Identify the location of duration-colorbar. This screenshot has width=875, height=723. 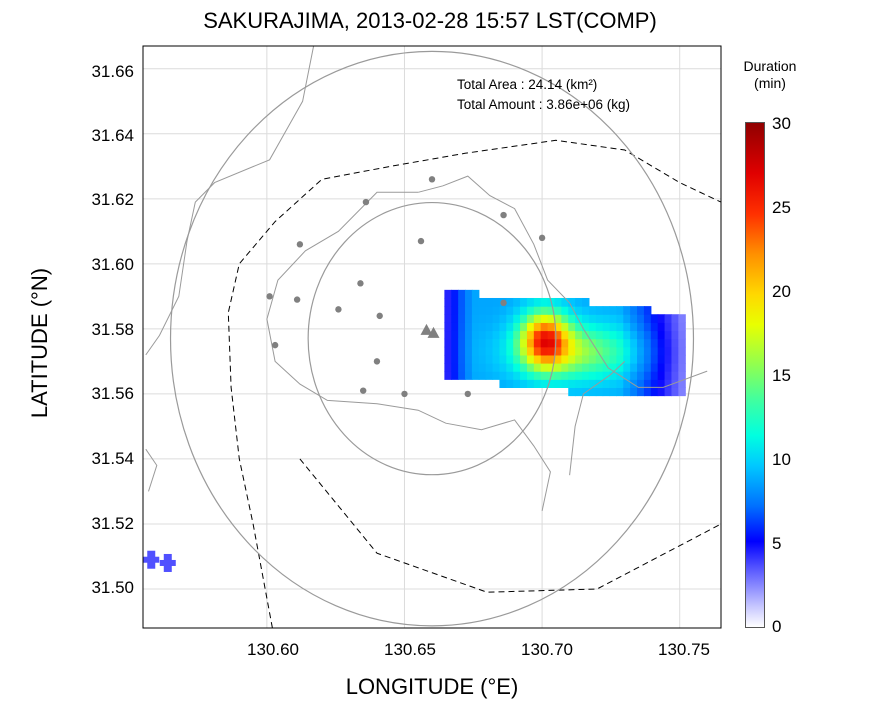
(755, 375).